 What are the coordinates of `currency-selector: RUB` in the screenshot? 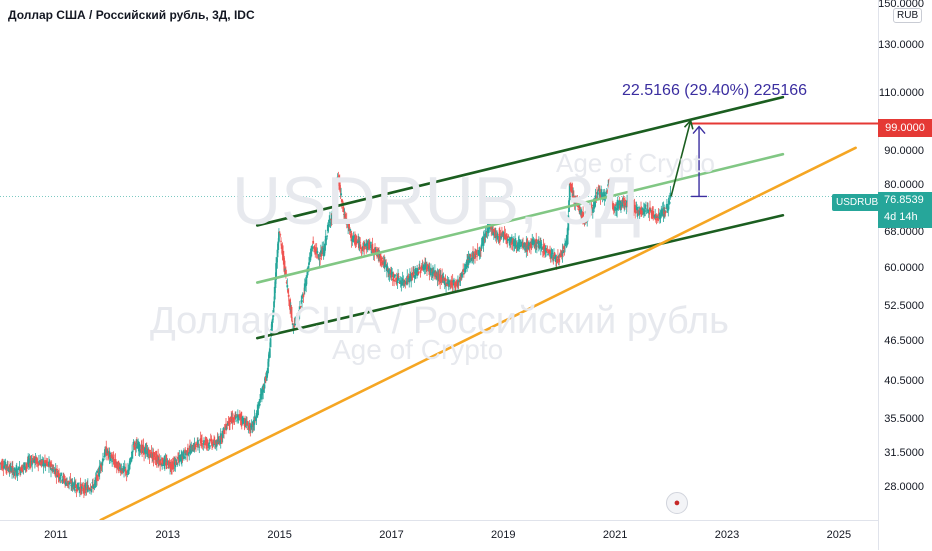 It's located at (908, 15).